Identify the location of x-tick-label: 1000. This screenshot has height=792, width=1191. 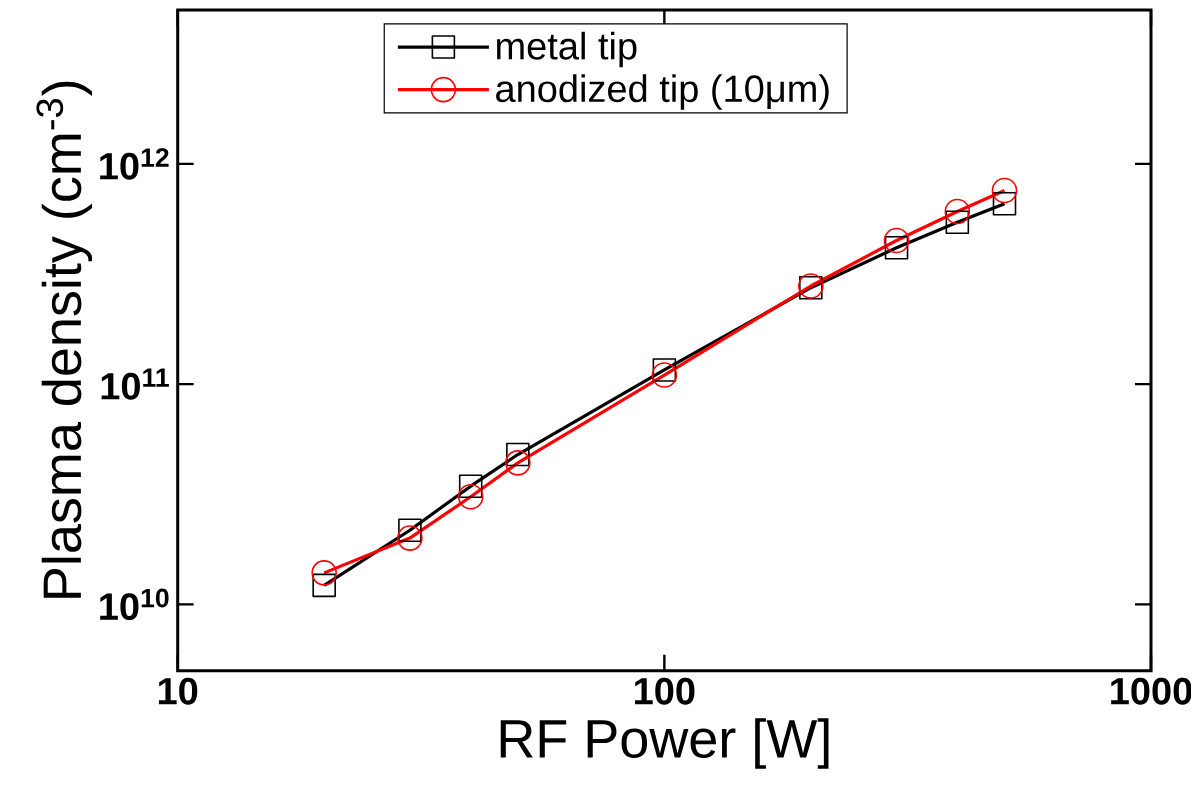
(1151, 691).